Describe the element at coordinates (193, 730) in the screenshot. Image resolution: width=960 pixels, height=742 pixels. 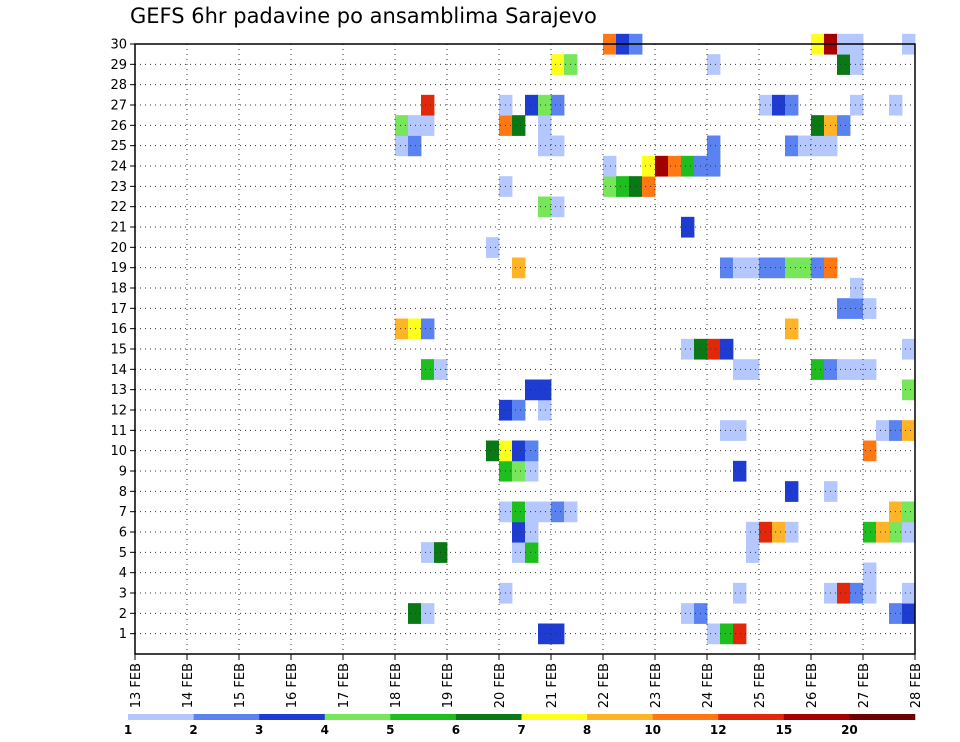
I see `colorbar-label: 2` at that location.